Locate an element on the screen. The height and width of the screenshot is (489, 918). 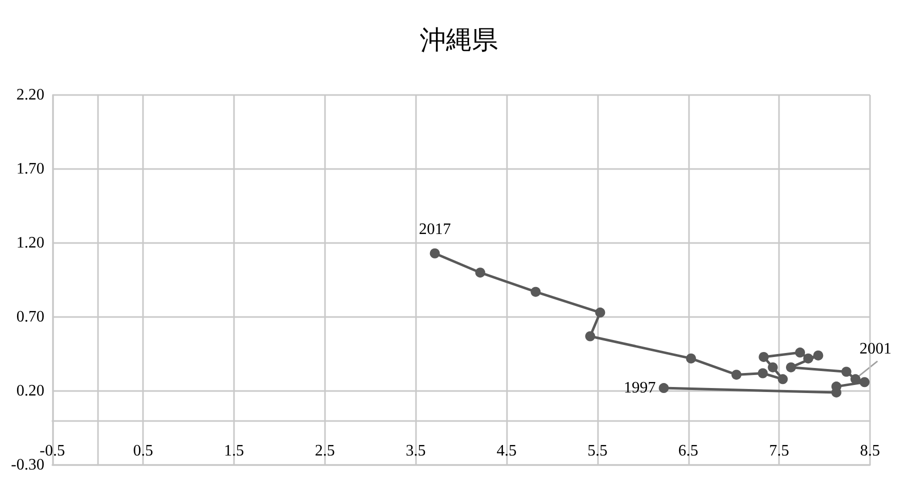
x-tick-label: 7.5 is located at coordinates (779, 451).